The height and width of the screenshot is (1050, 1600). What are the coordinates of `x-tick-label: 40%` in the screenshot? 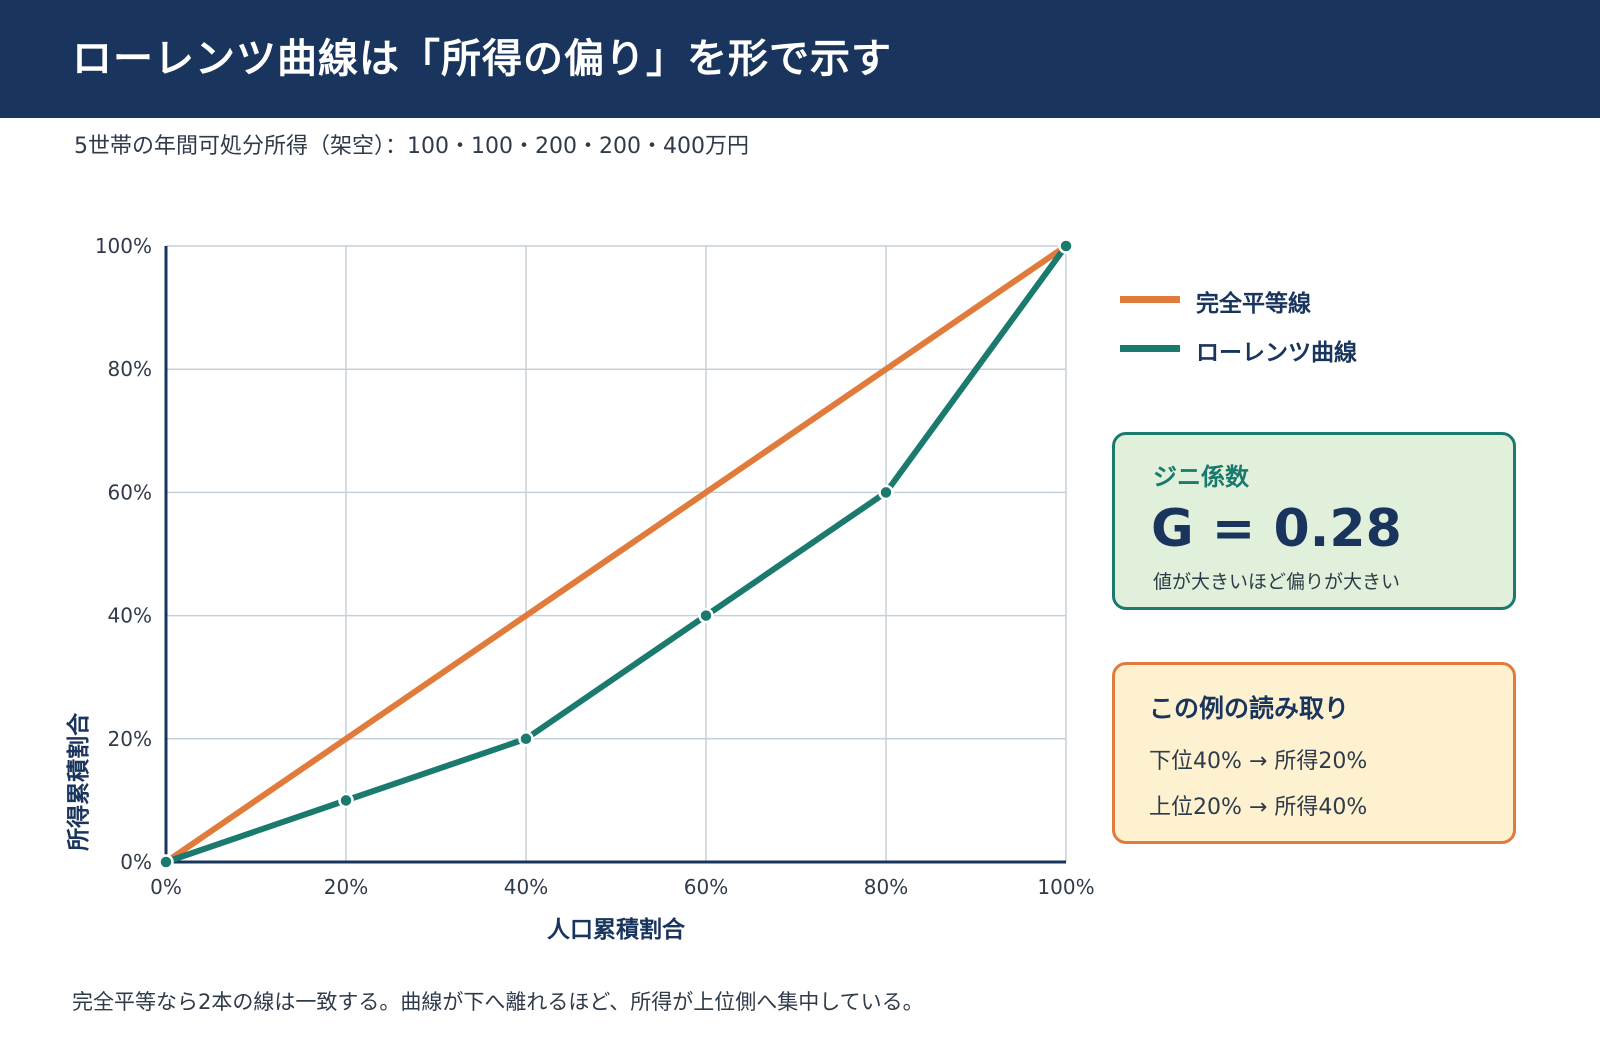 It's located at (526, 887).